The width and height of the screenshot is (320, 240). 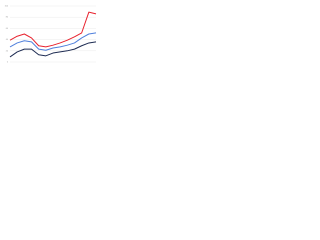 I want to click on y-tick-label: 80, so click(x=7, y=18).